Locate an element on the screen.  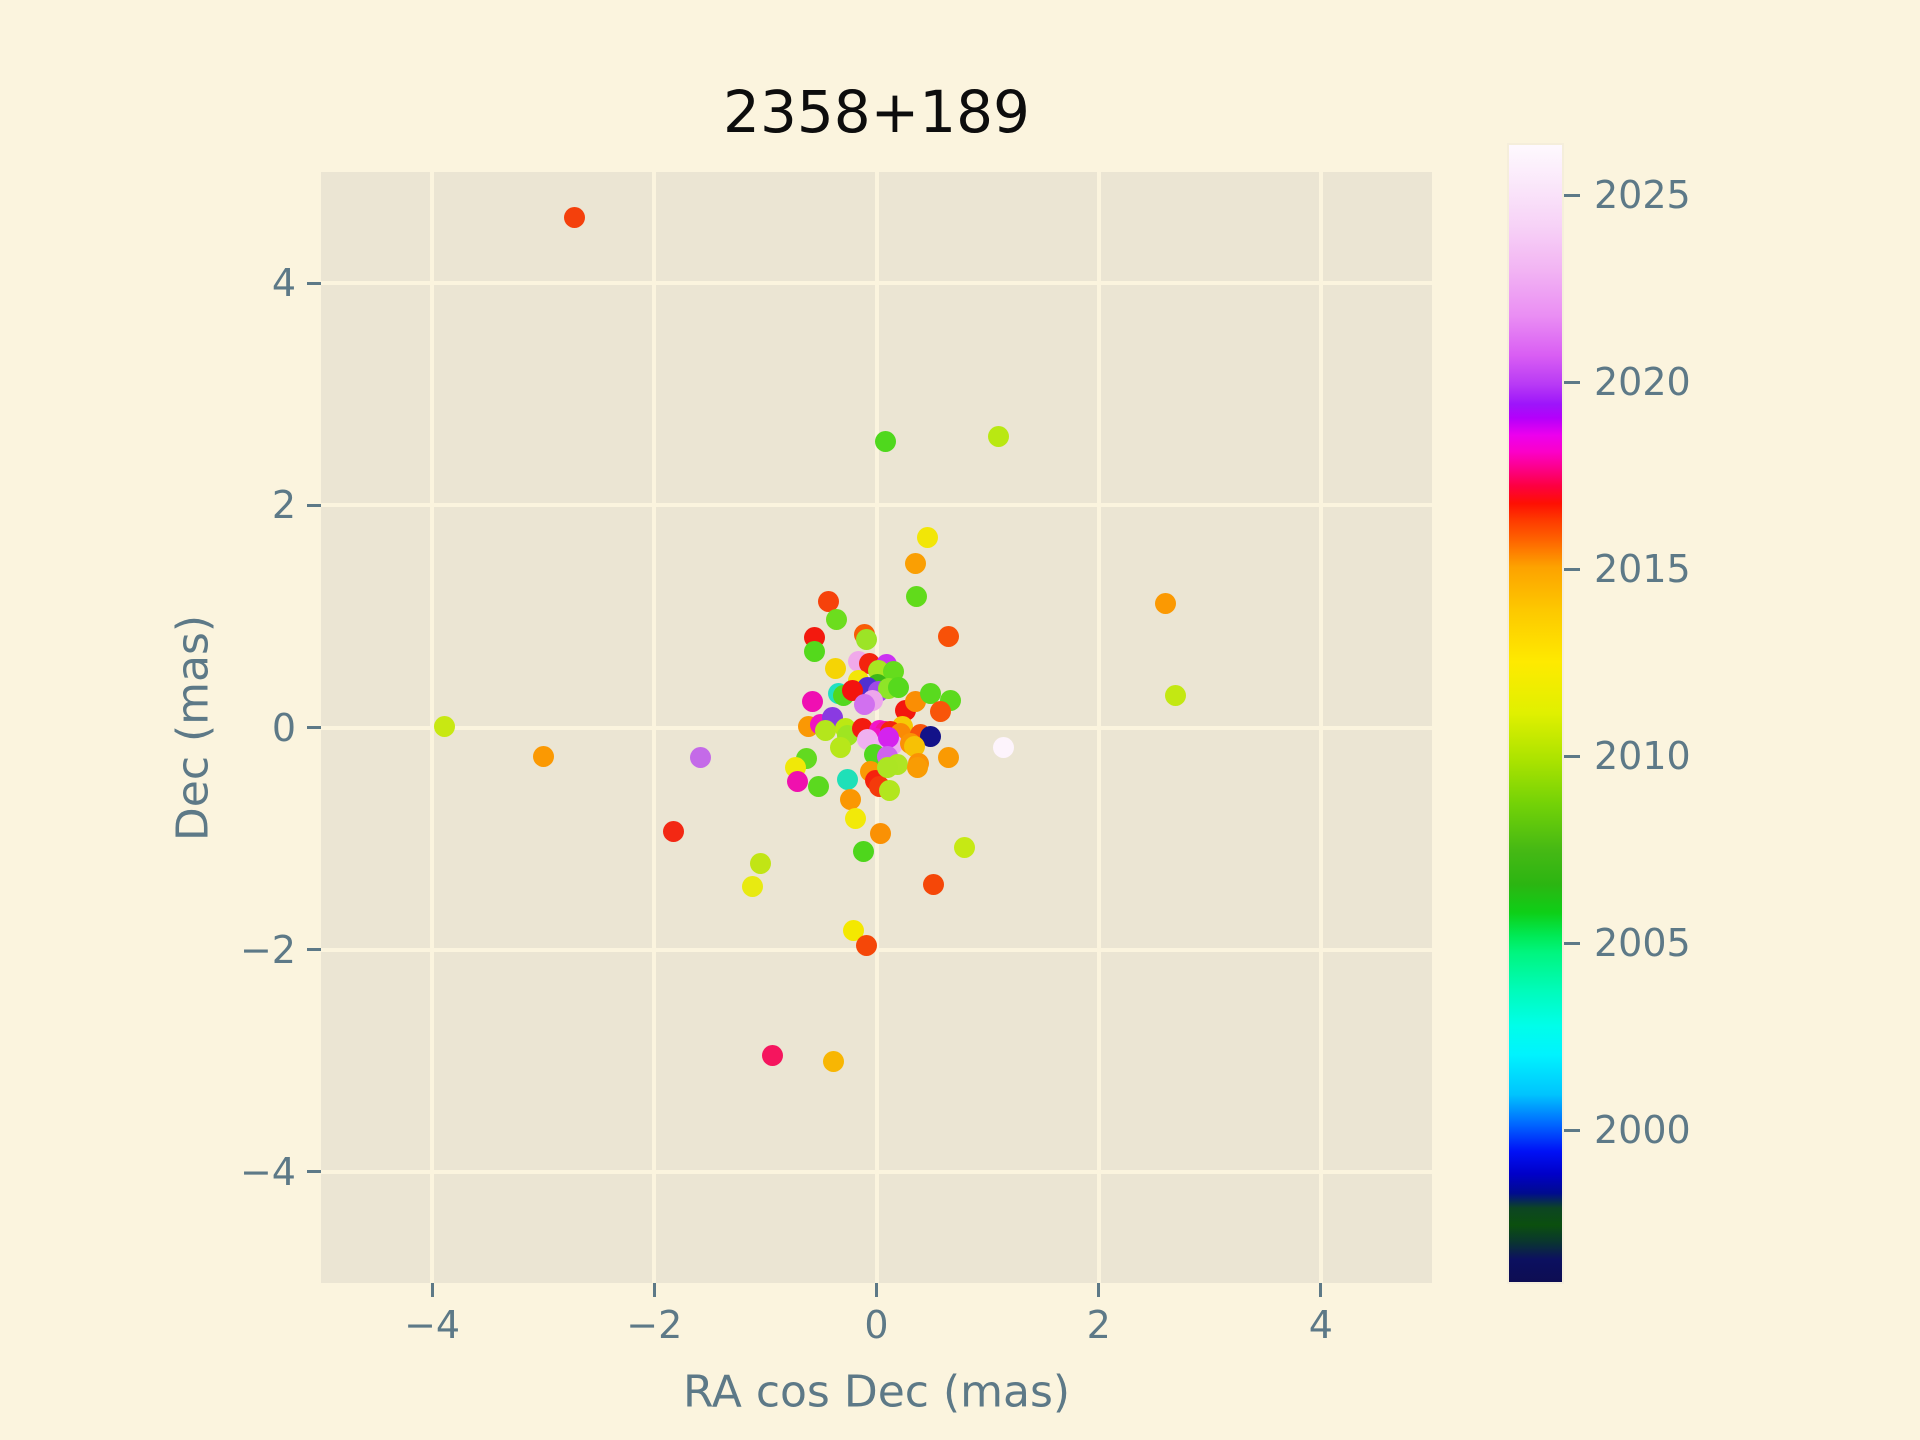
y-tick-label: 4 is located at coordinates (283, 283).